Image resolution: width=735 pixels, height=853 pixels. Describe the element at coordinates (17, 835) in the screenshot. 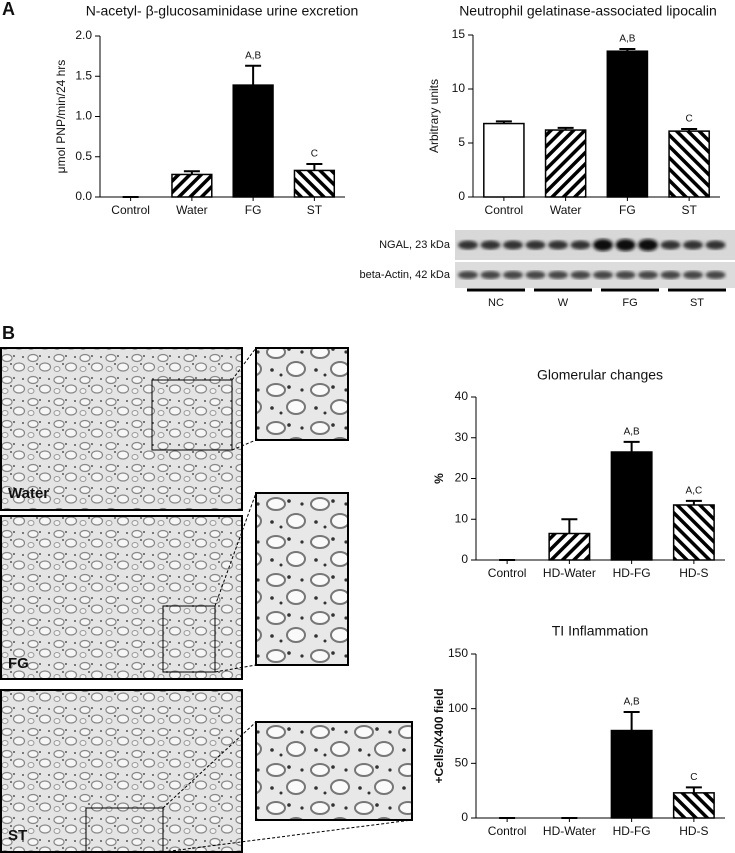

I see `micrograph-label: ST` at that location.